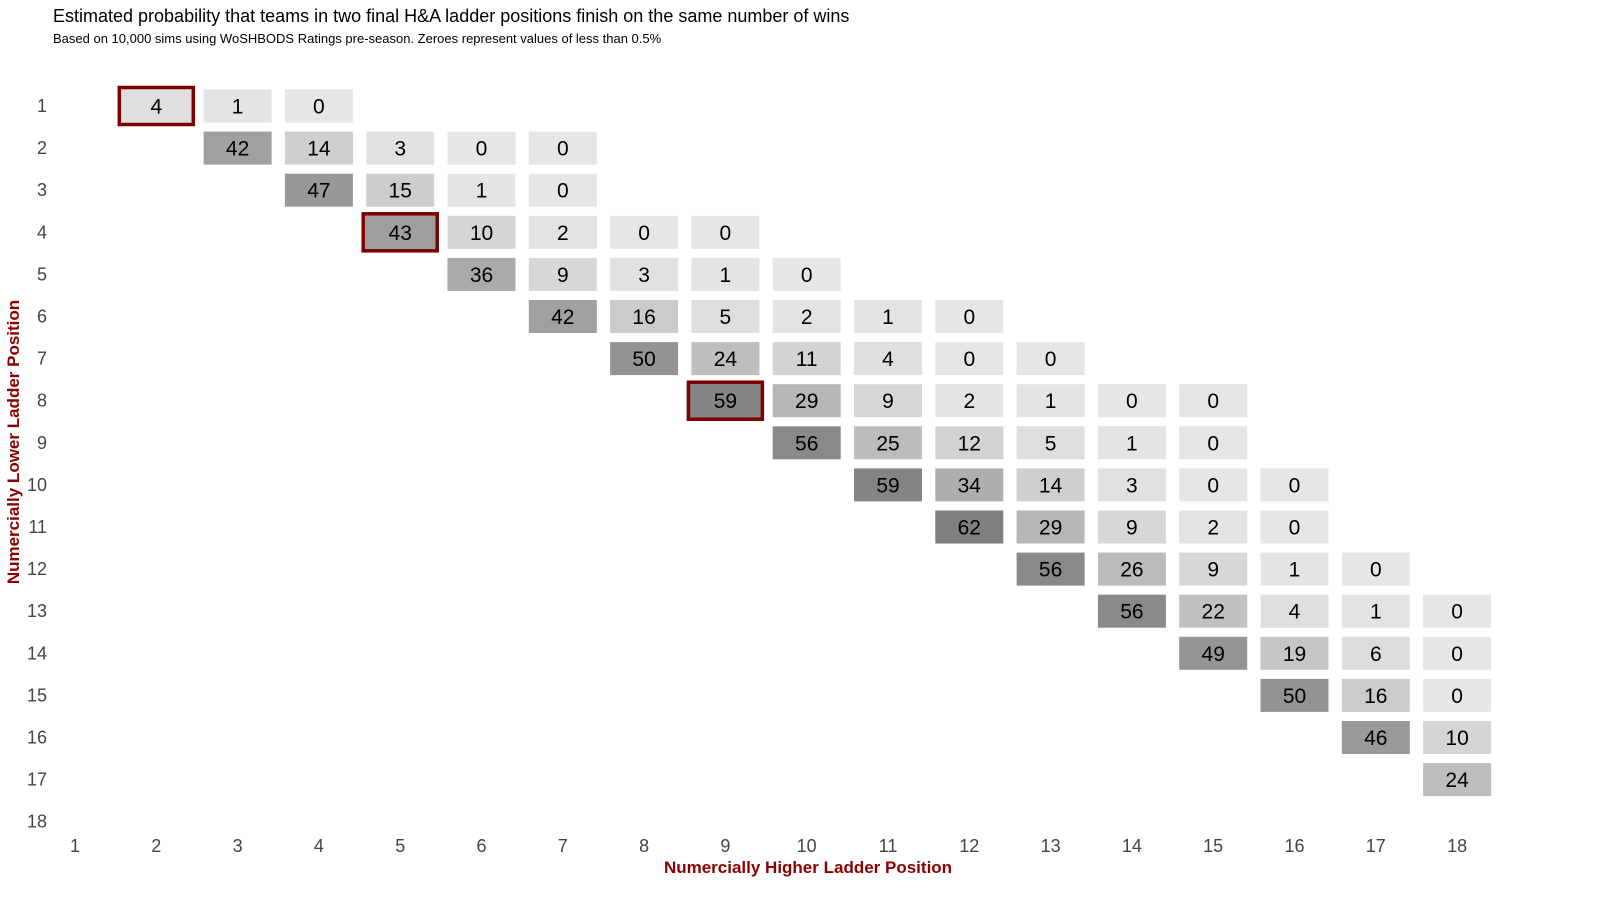 Image resolution: width=1600 pixels, height=900 pixels. Describe the element at coordinates (37, 653) in the screenshot. I see `y-tick-label: 14` at that location.